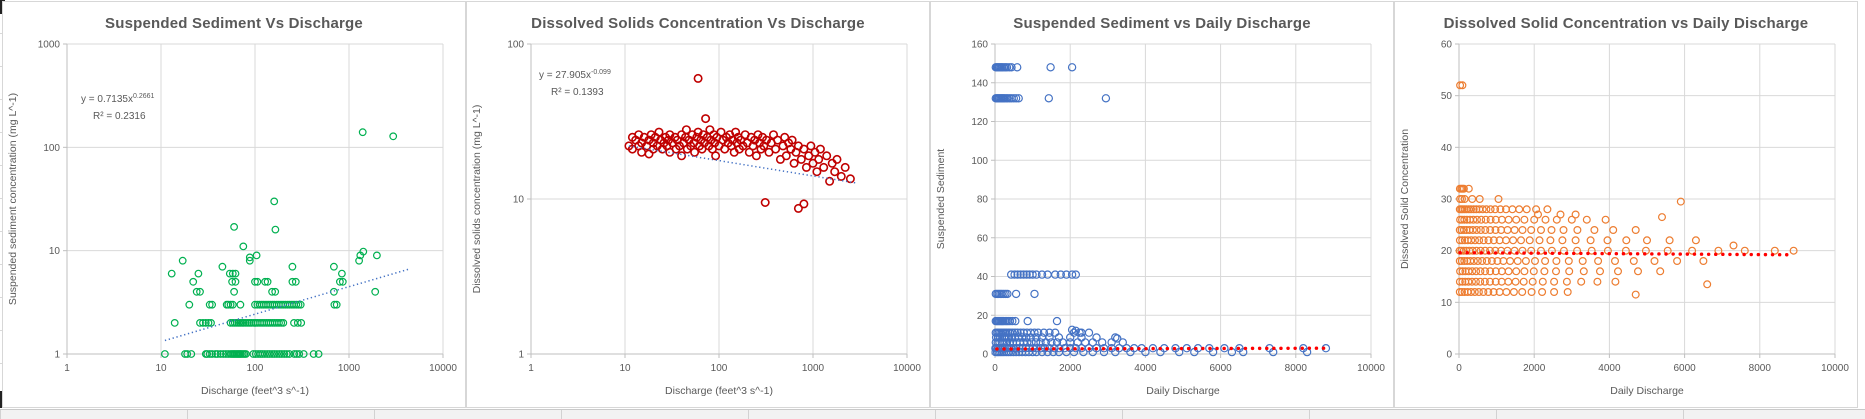  Describe the element at coordinates (1447, 200) in the screenshot. I see `y-tick-label: 30` at that location.